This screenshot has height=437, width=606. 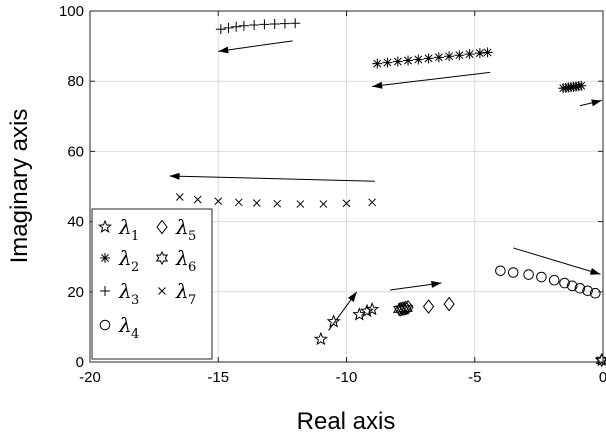 I want to click on legend-box, so click(x=152, y=284).